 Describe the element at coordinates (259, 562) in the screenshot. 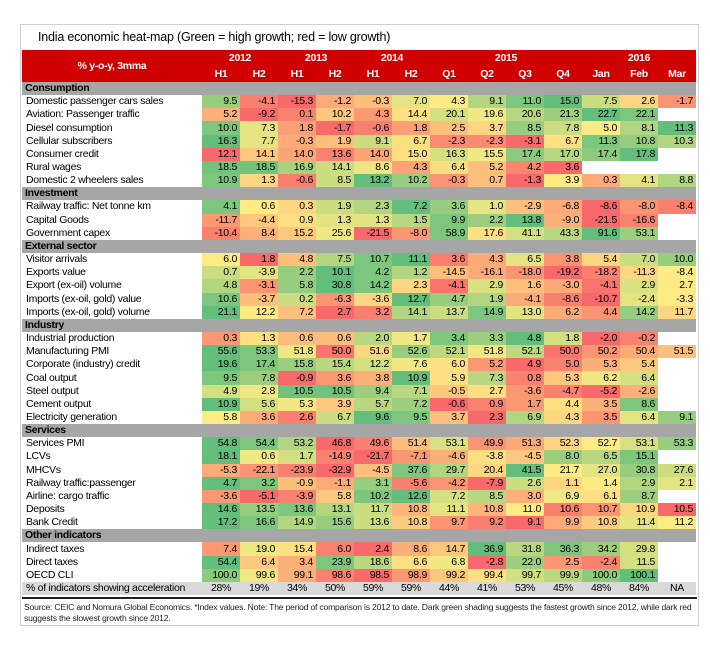

I see `heat-cell: 6.4` at that location.